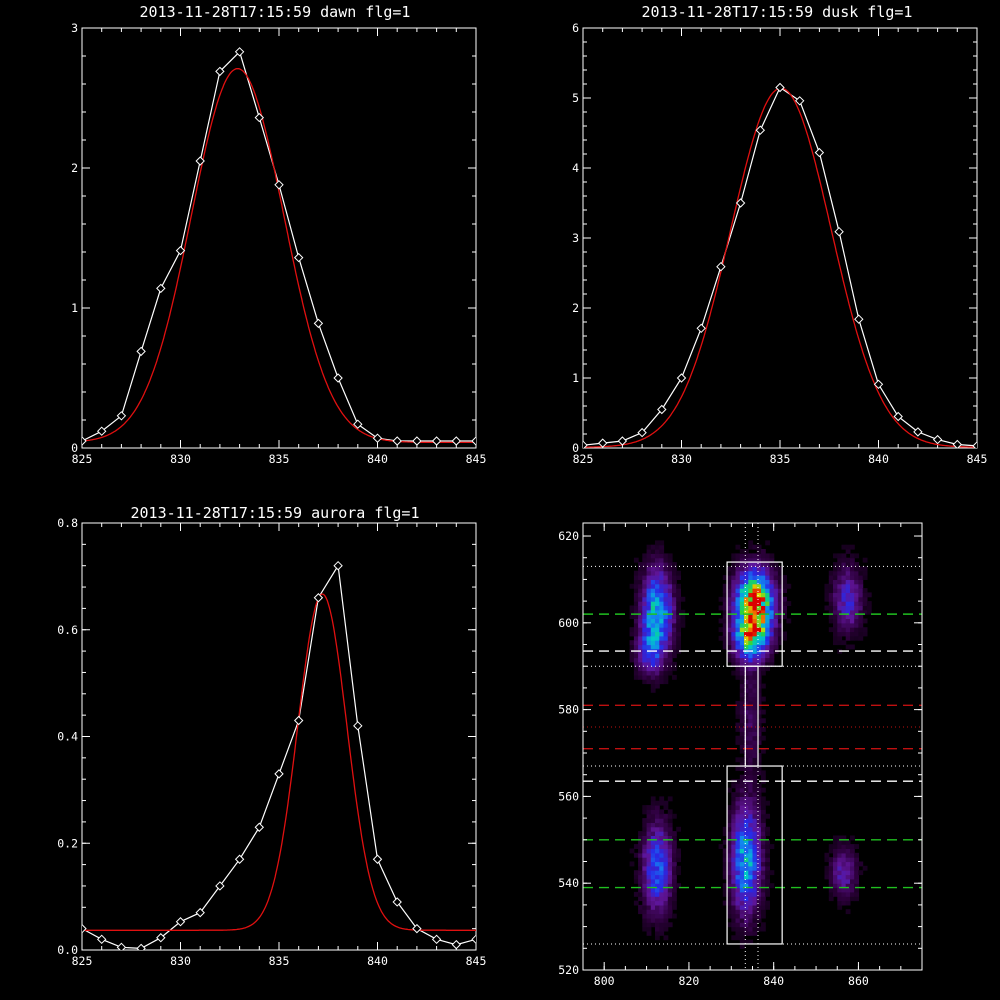 The width and height of the screenshot is (1000, 1000). I want to click on fit-curve-line, so click(279, 255).